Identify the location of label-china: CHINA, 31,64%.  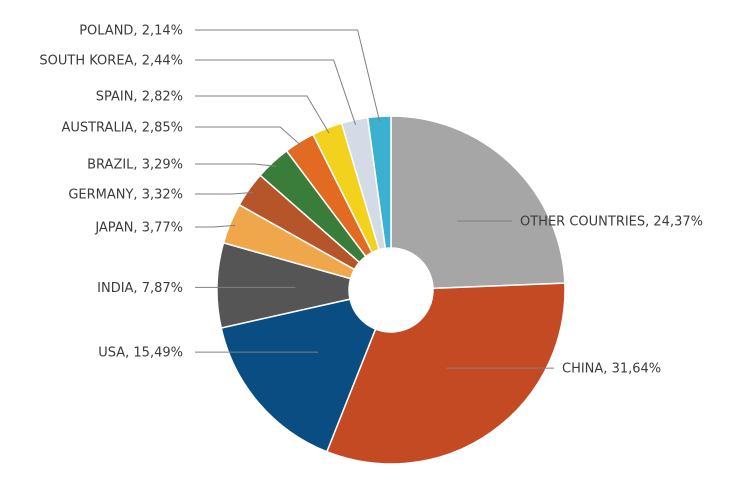
(611, 369).